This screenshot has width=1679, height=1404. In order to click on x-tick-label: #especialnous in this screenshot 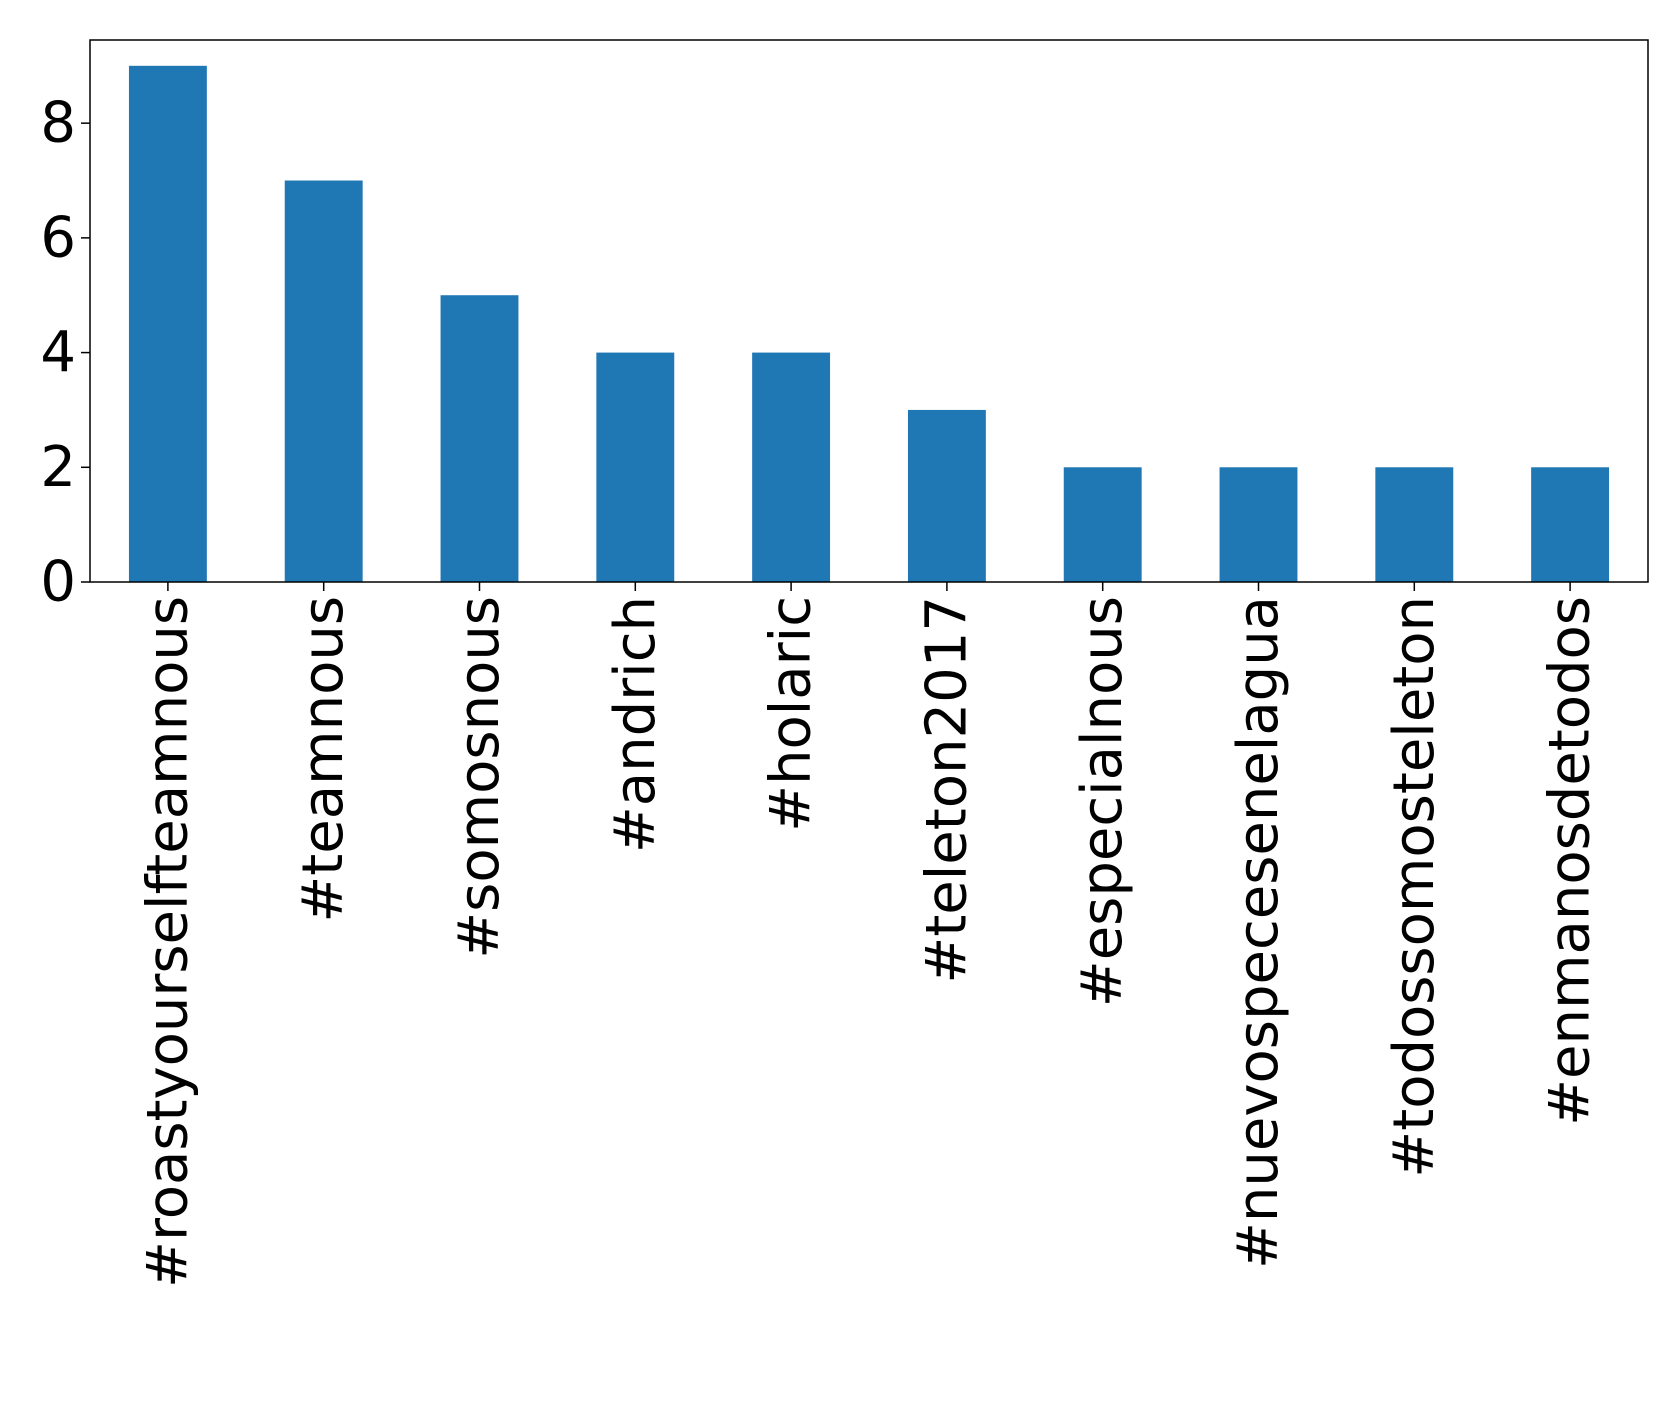, I will do `click(1102, 801)`.